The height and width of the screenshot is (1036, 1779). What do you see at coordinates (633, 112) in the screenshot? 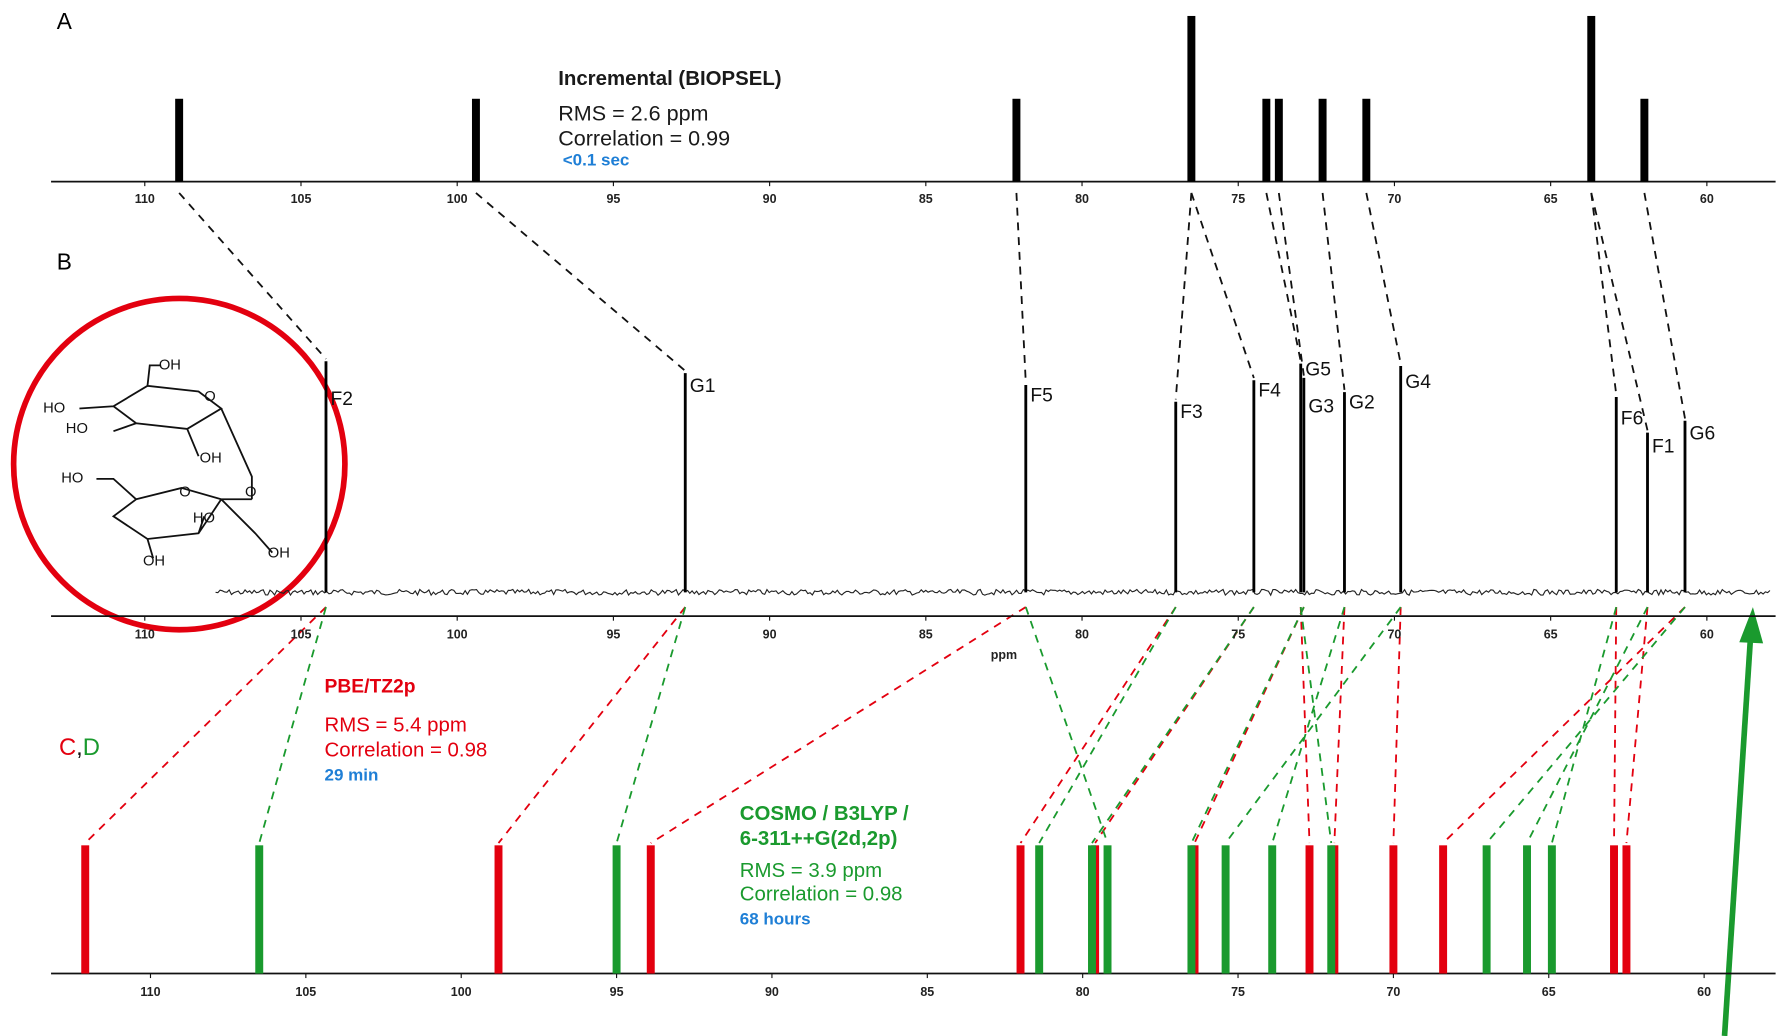
I see `annotation: RMS = 2.6 ppm` at bounding box center [633, 112].